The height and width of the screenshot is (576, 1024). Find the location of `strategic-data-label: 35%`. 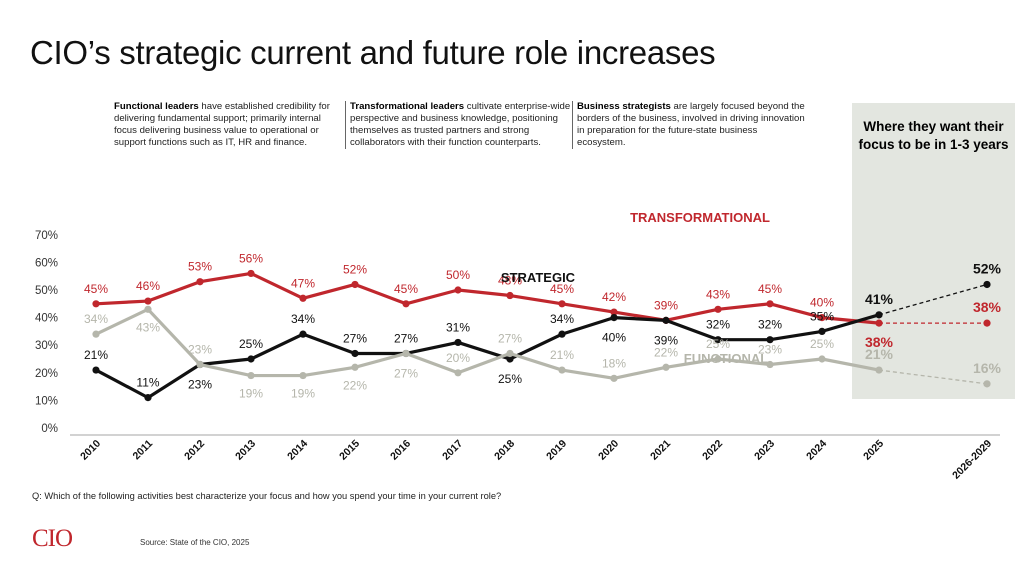

strategic-data-label: 35% is located at coordinates (822, 316).